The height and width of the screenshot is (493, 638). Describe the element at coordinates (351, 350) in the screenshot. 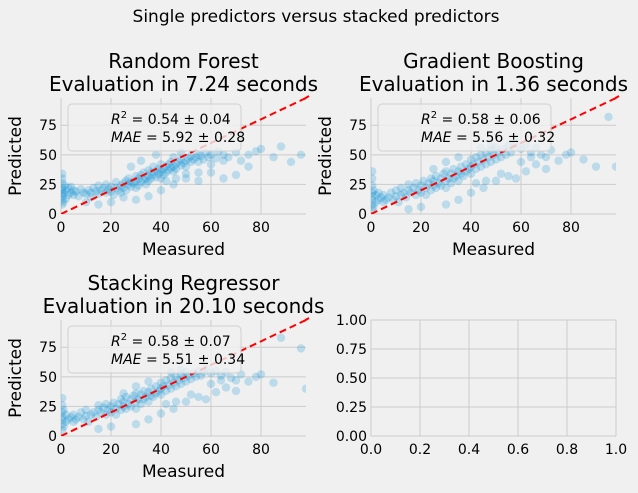

I see `y-tick-label: 0.75` at that location.